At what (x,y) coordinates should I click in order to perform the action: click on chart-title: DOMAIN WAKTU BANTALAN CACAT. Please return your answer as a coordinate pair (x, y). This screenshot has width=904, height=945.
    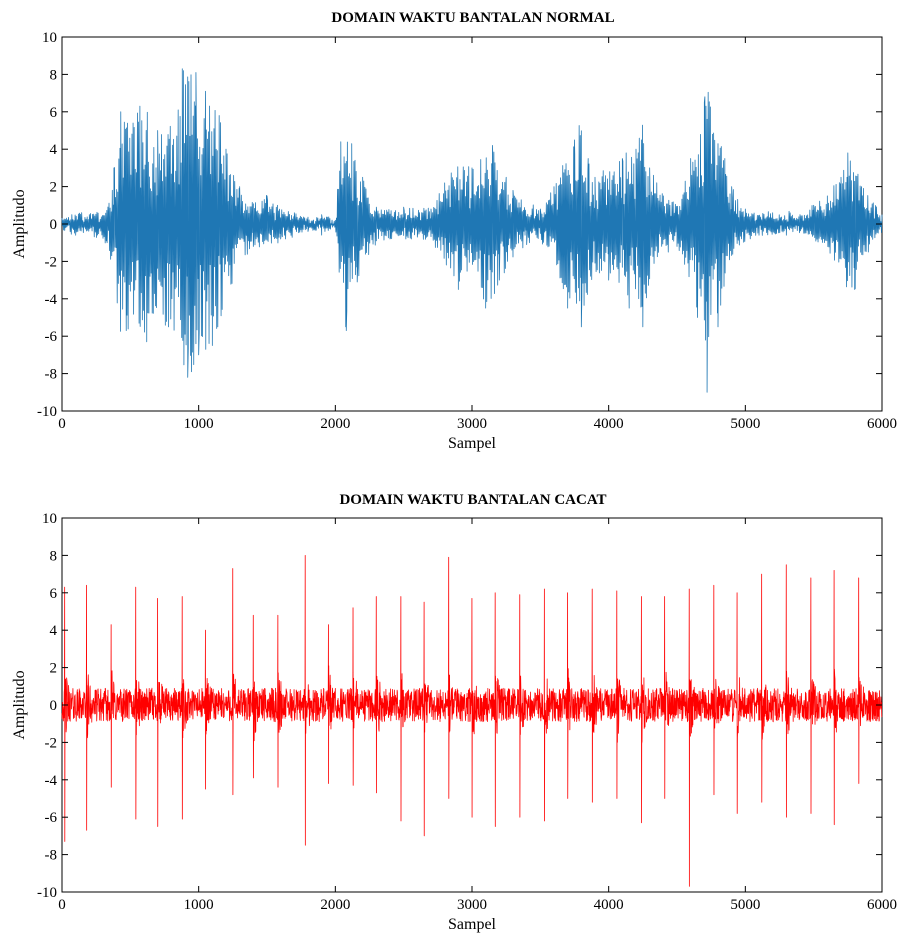
    Looking at the image, I should click on (472, 500).